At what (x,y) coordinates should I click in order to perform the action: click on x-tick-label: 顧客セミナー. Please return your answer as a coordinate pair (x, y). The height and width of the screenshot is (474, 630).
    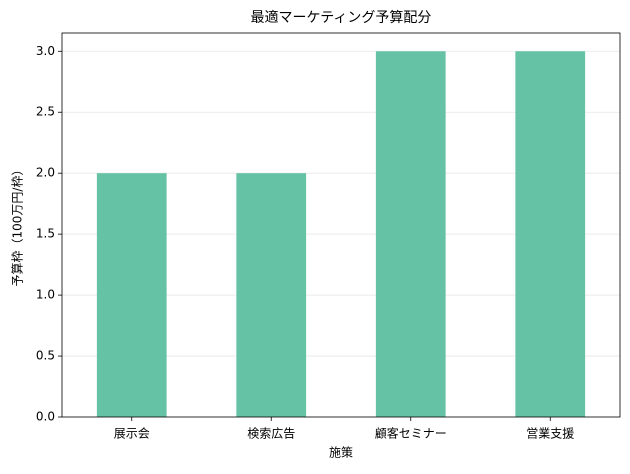
    Looking at the image, I should click on (411, 433).